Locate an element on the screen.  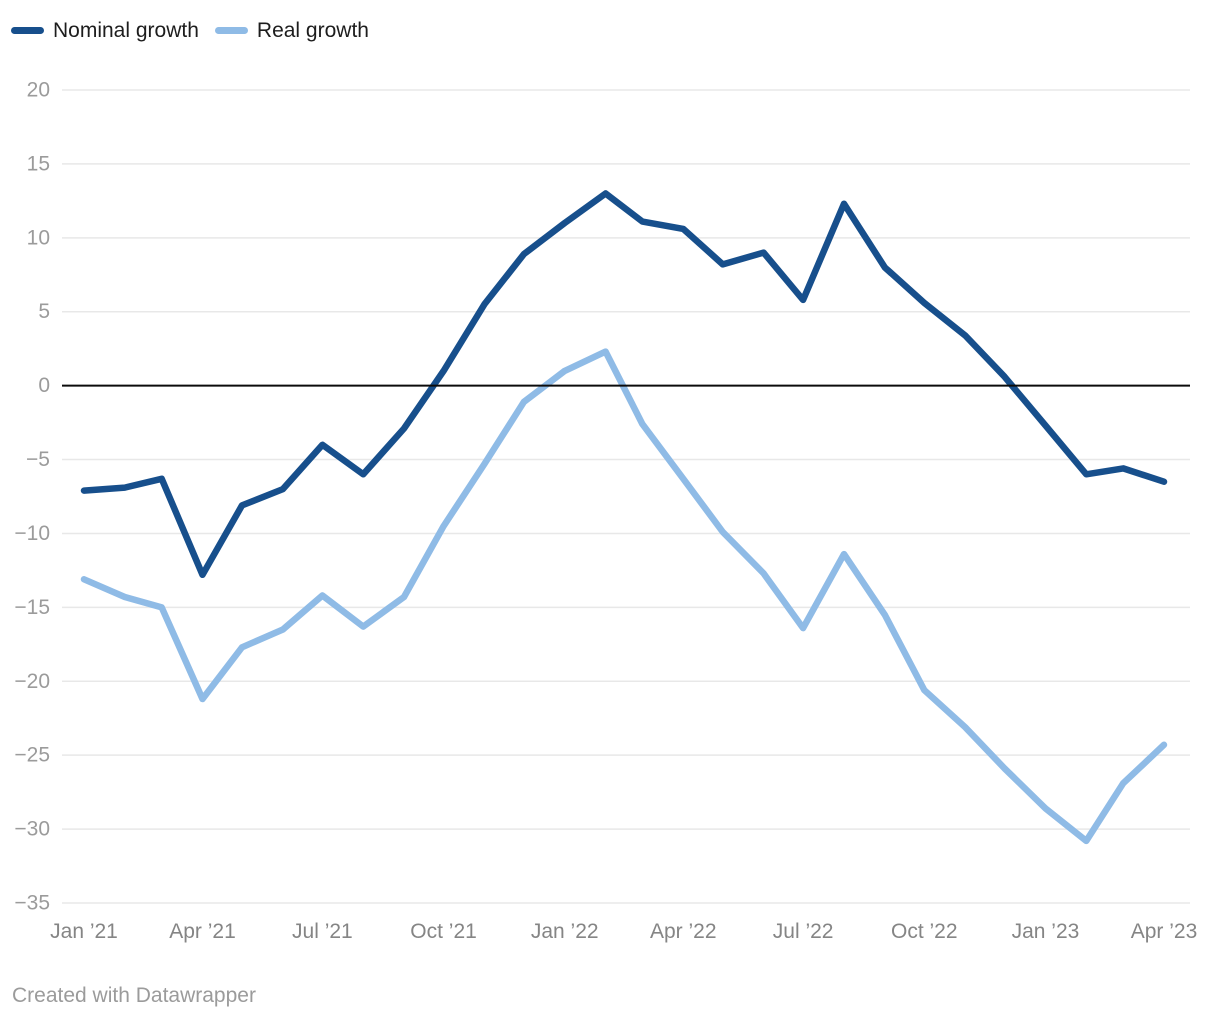
y-tick-label: −35 is located at coordinates (32, 903).